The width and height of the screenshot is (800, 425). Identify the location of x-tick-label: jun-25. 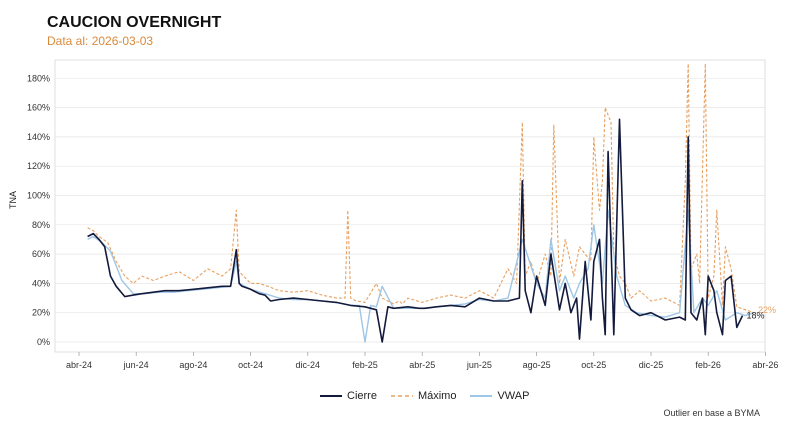
(479, 365).